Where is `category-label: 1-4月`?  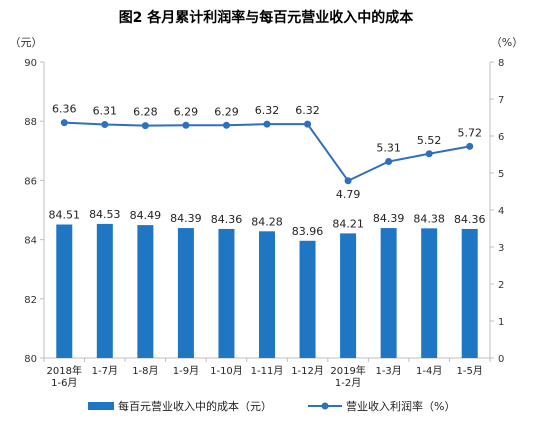 category-label: 1-4月 is located at coordinates (429, 371).